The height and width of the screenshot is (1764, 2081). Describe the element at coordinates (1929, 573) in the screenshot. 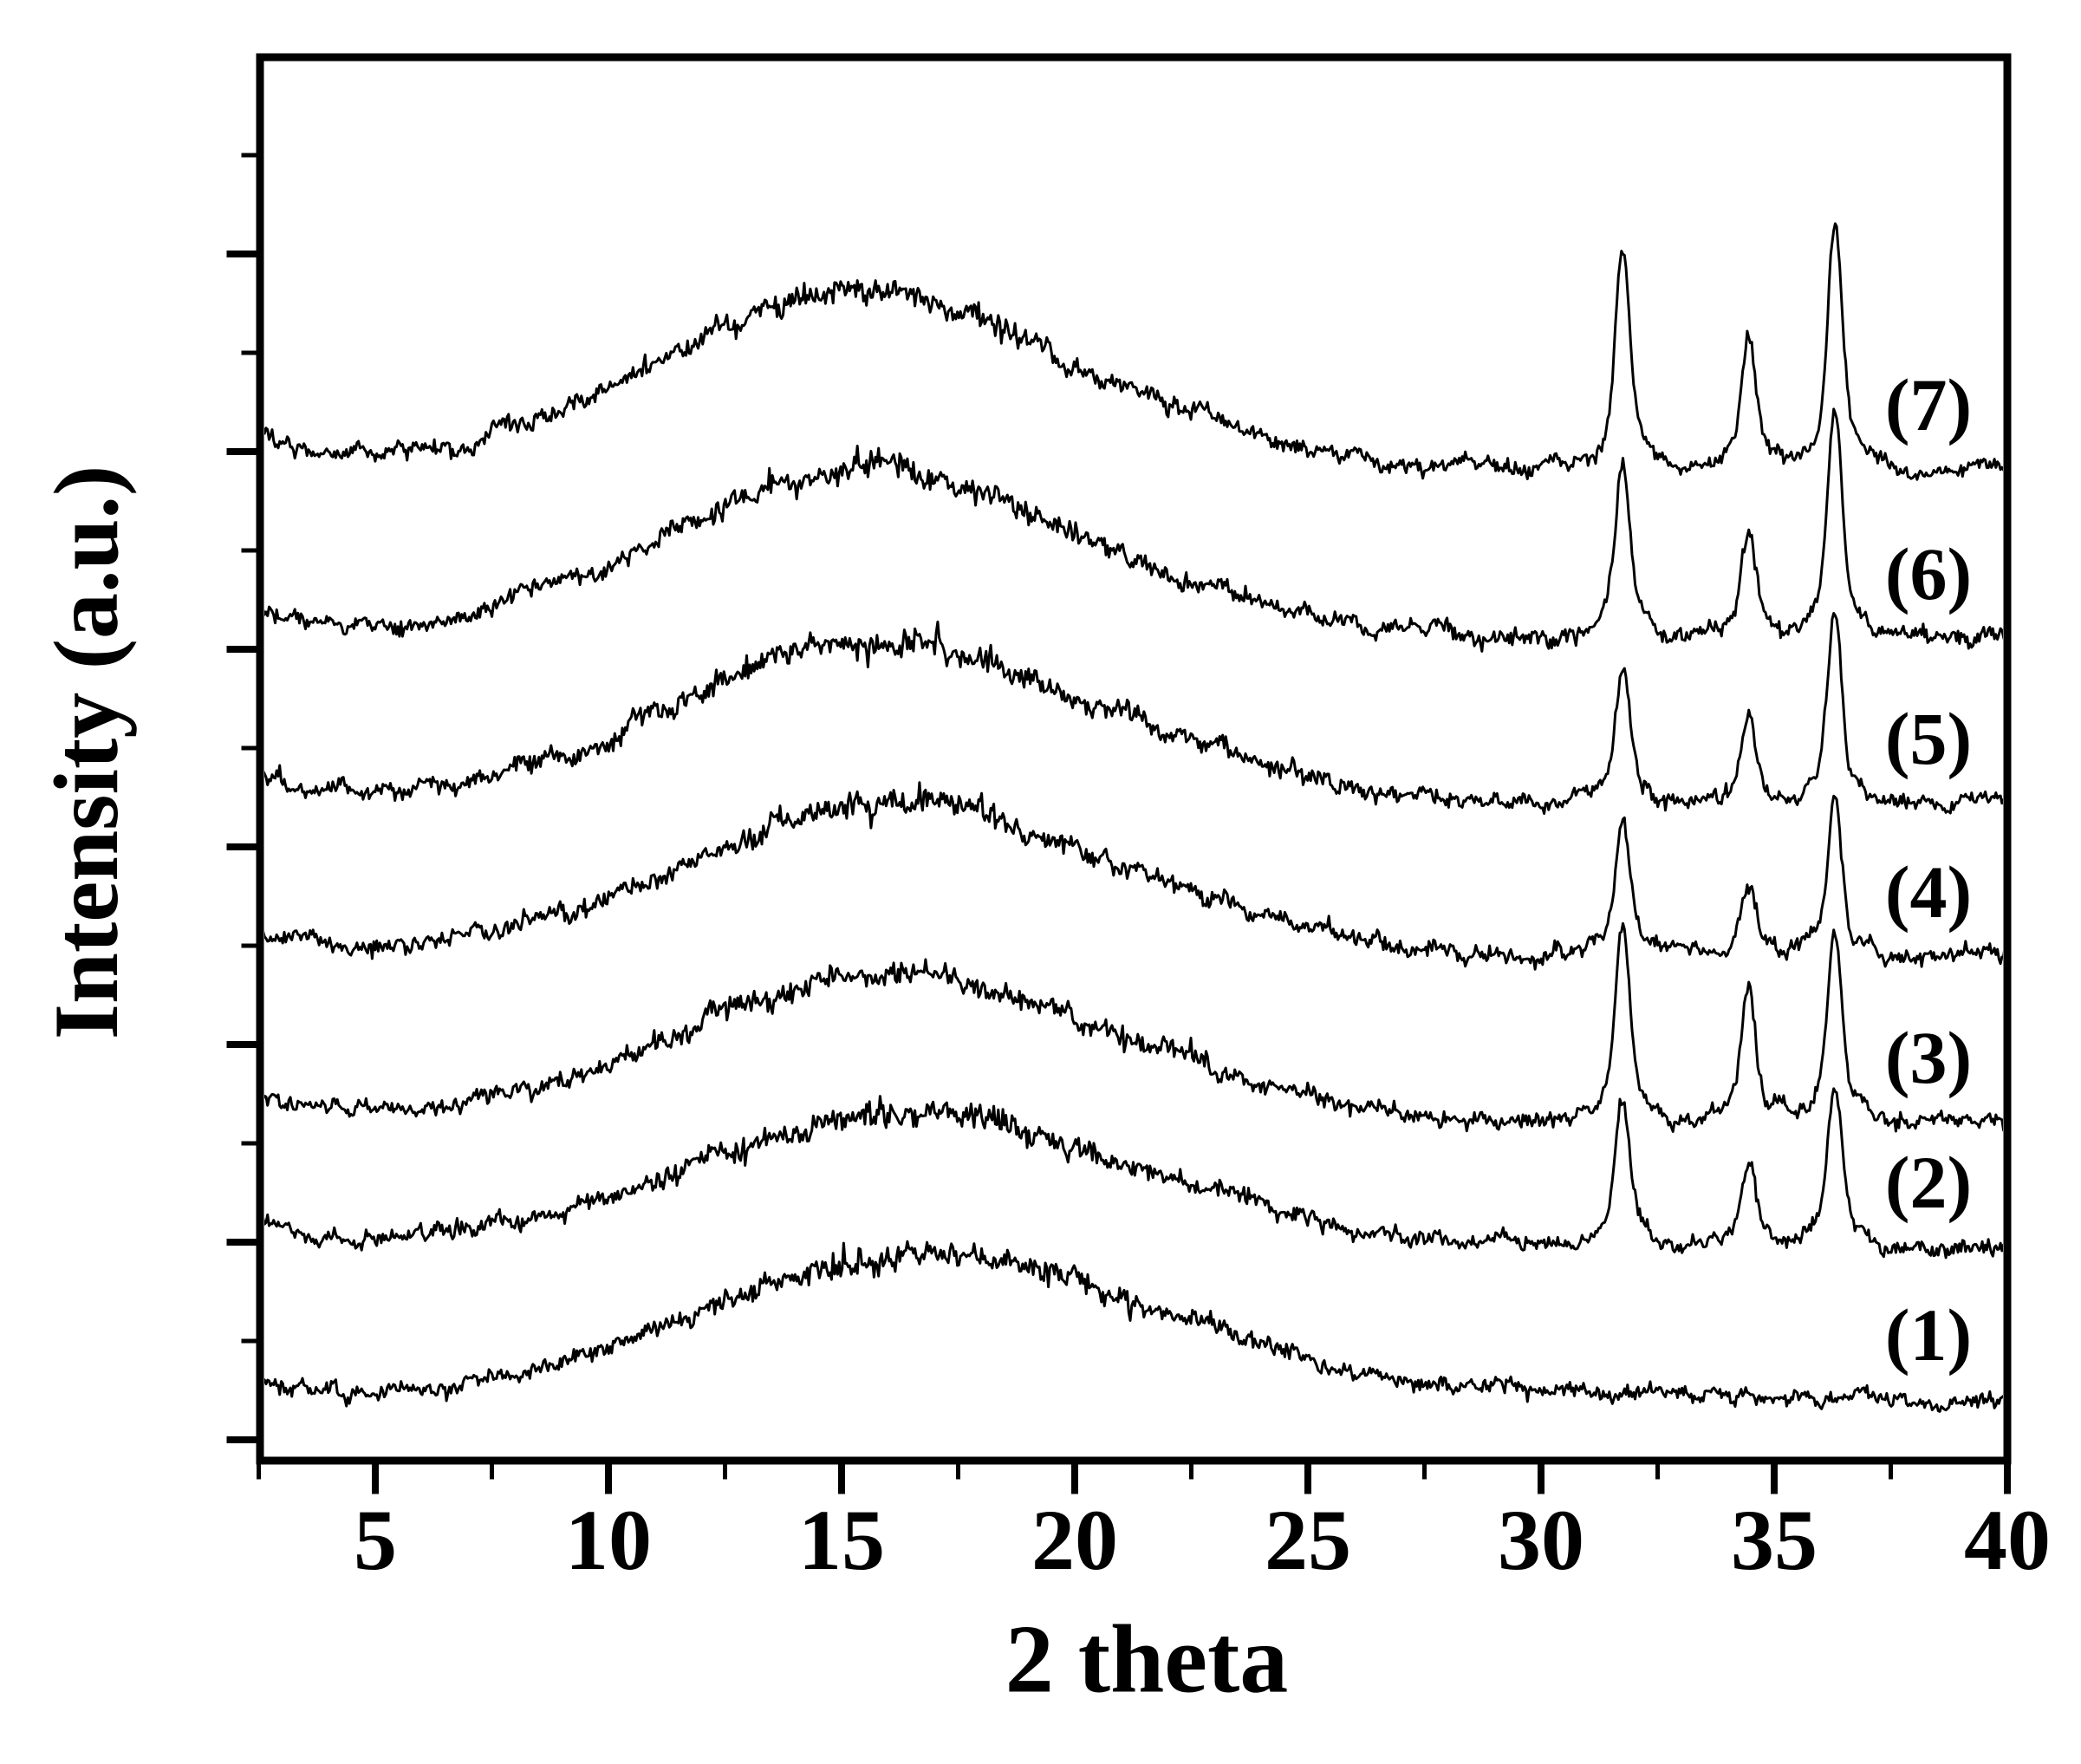

I see `curve-label-6: (6)` at that location.